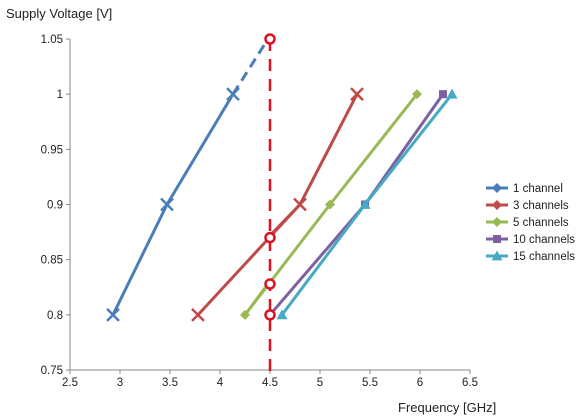  Describe the element at coordinates (320, 383) in the screenshot. I see `x-tick-label: 5` at that location.